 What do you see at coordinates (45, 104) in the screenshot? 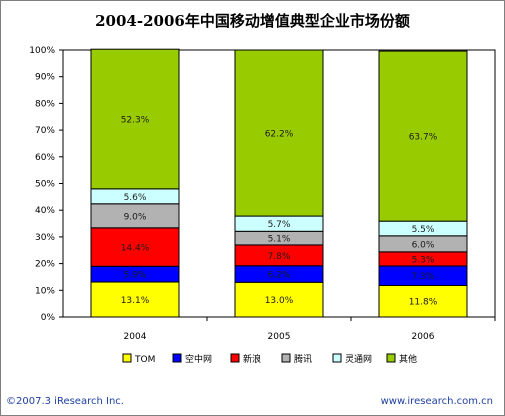
I see `y-tick-label: 80%` at bounding box center [45, 104].